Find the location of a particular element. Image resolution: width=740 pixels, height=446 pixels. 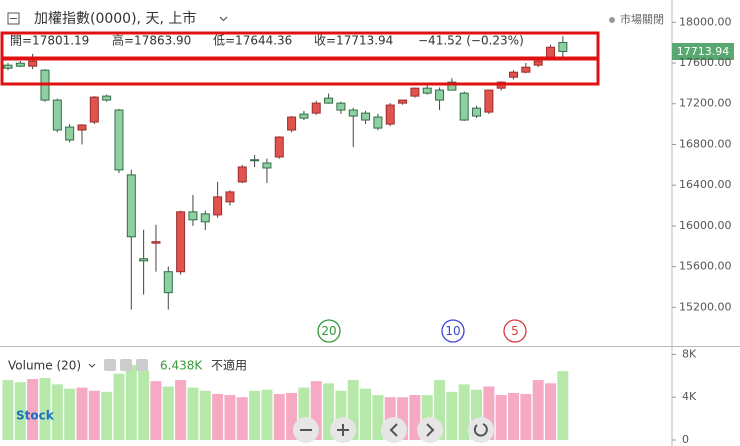

y-tick-label: 16400.00 is located at coordinates (705, 184).